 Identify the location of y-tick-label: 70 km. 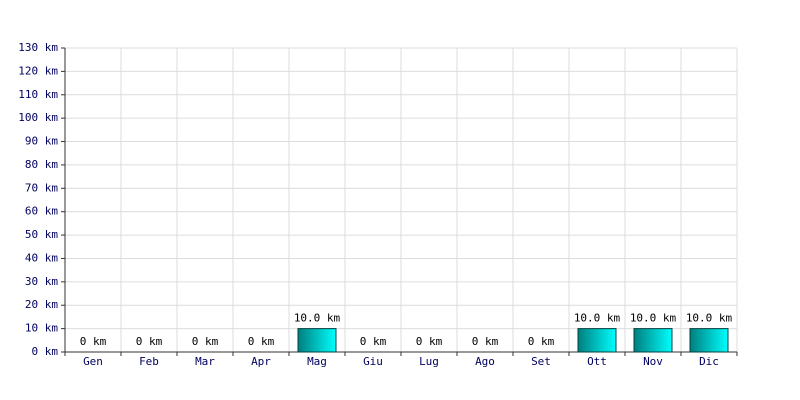
(41, 187).